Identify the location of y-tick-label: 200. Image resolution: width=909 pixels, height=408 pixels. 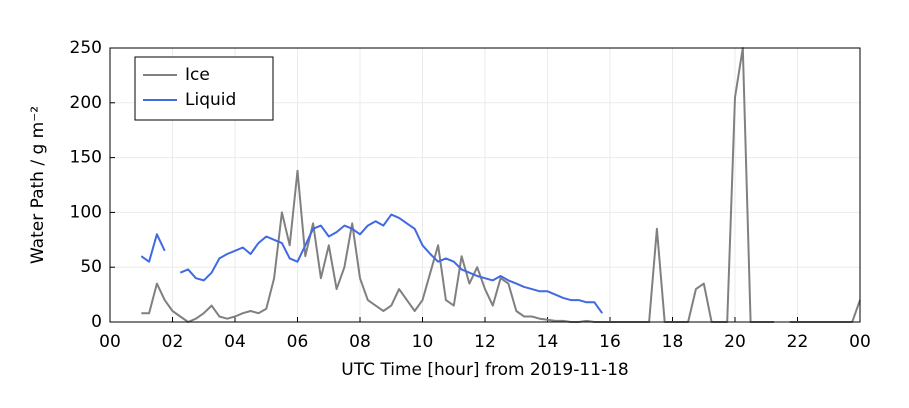
(86, 103).